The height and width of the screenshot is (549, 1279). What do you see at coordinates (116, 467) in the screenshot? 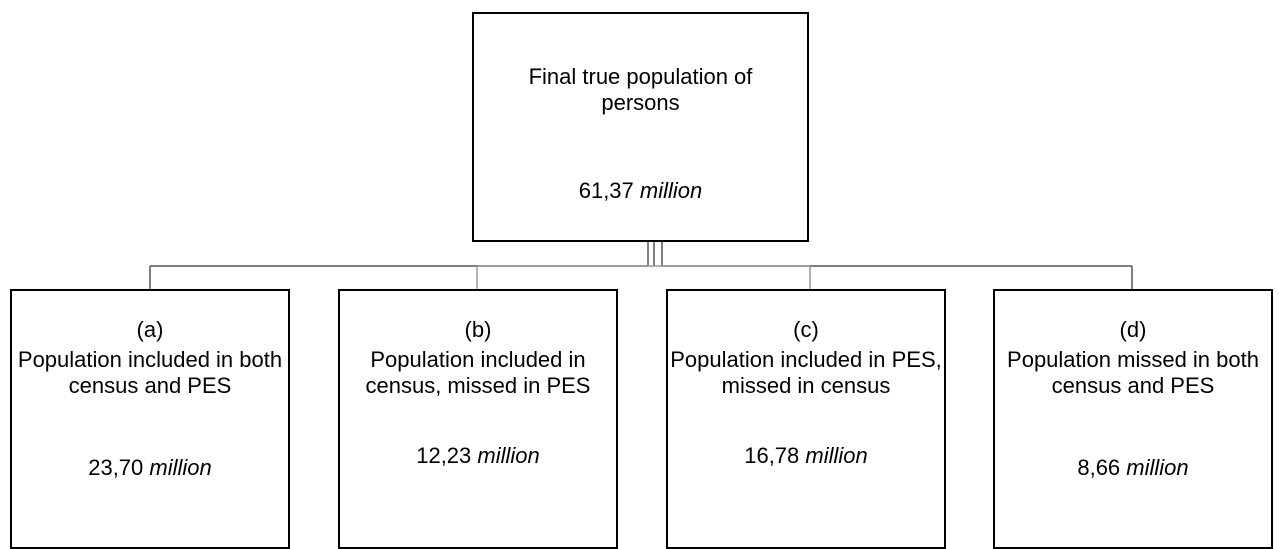
I see `value: 23,70` at bounding box center [116, 467].